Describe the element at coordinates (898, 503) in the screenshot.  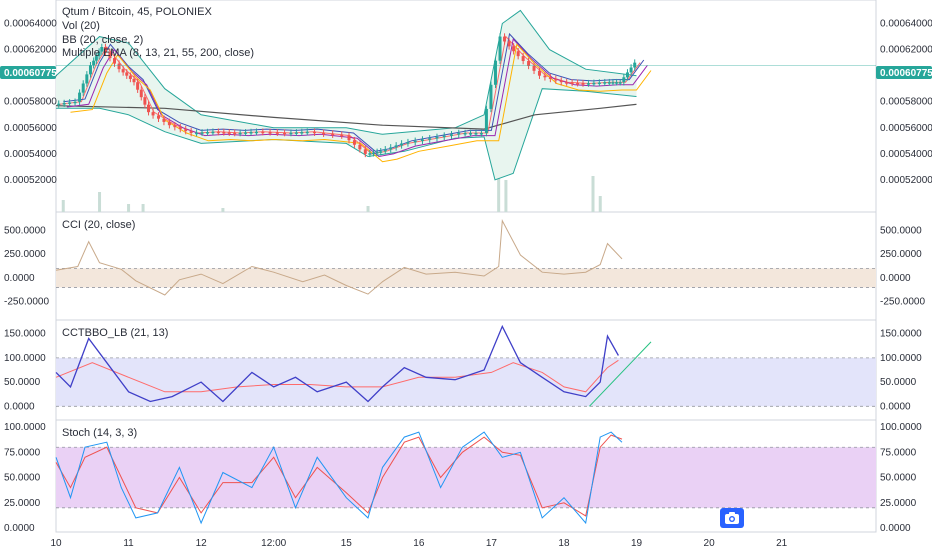
I see `indicator-axis-right-tick: 25.0000` at that location.